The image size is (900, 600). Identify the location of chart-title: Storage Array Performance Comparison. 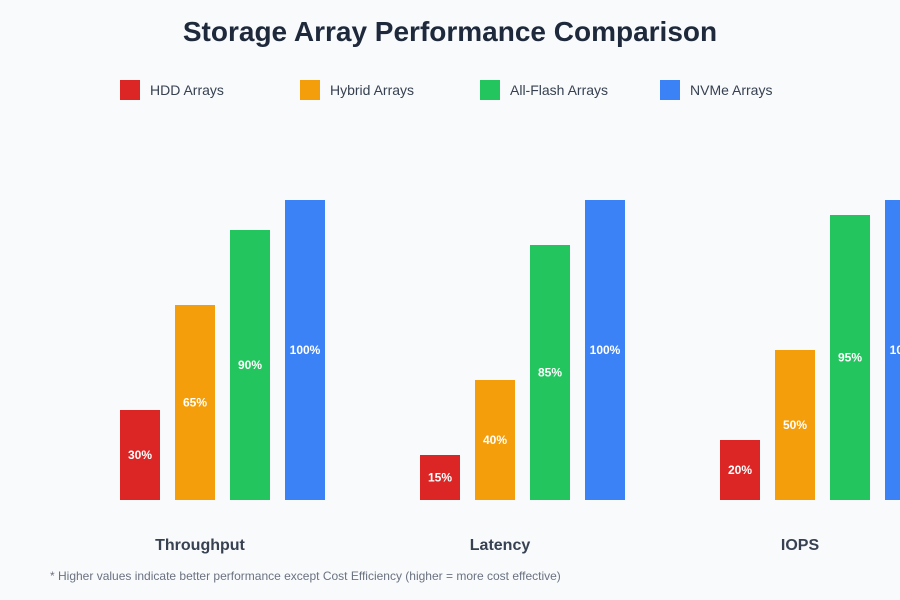
(450, 31).